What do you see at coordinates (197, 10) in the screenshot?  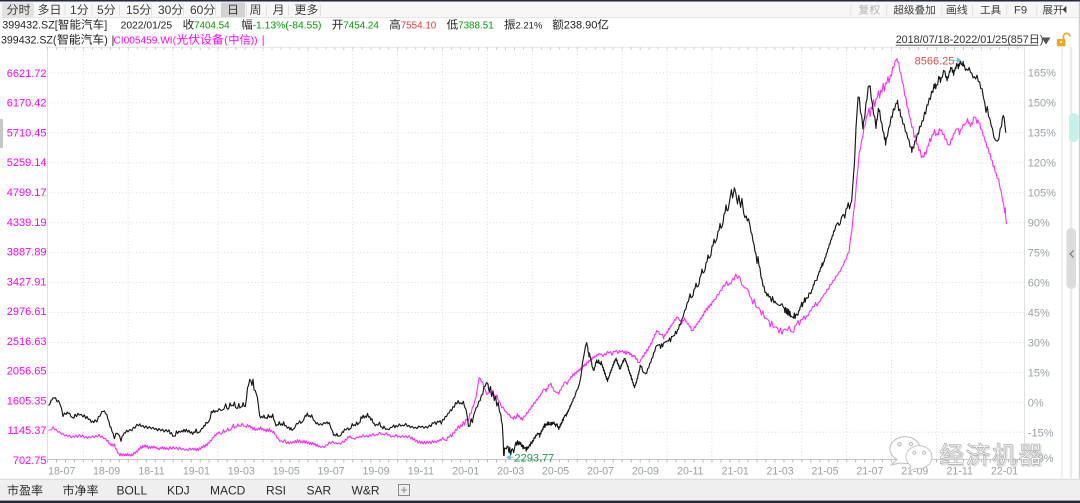 I see `svg-text: 60` at bounding box center [197, 10].